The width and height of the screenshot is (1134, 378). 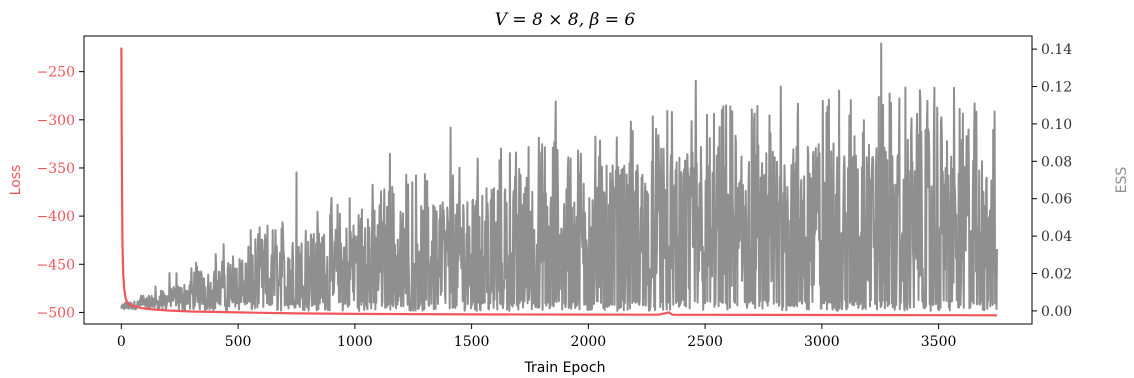 What do you see at coordinates (589, 342) in the screenshot?
I see `x-tick-label: 2000` at bounding box center [589, 342].